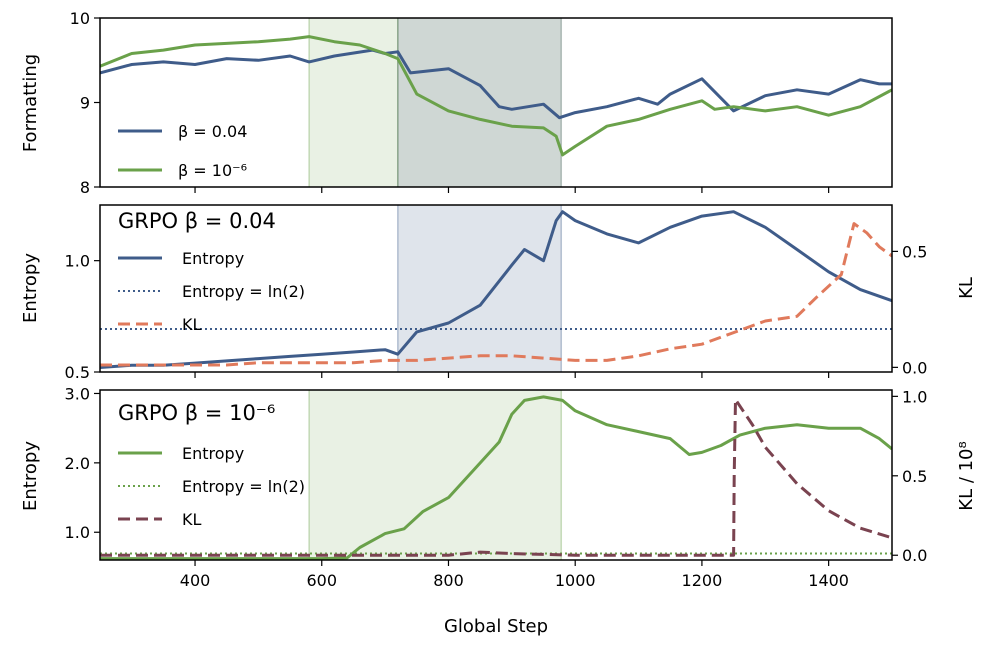 The width and height of the screenshot is (996, 651). What do you see at coordinates (85, 103) in the screenshot?
I see `formatting-ytick-label: 9` at bounding box center [85, 103].